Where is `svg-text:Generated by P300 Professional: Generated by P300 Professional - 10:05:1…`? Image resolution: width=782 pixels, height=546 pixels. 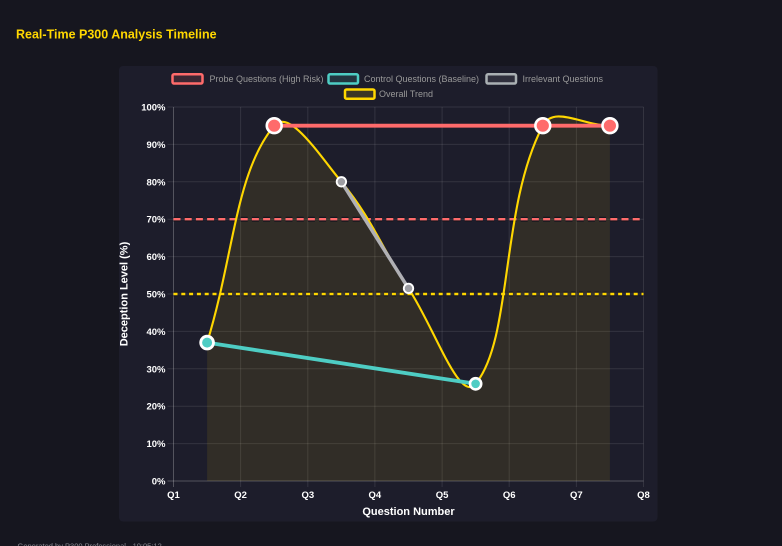
svg-text:Generated by P300 Professional: Generated by P300 Professional - 10:05:1… is located at coordinates (90, 544).